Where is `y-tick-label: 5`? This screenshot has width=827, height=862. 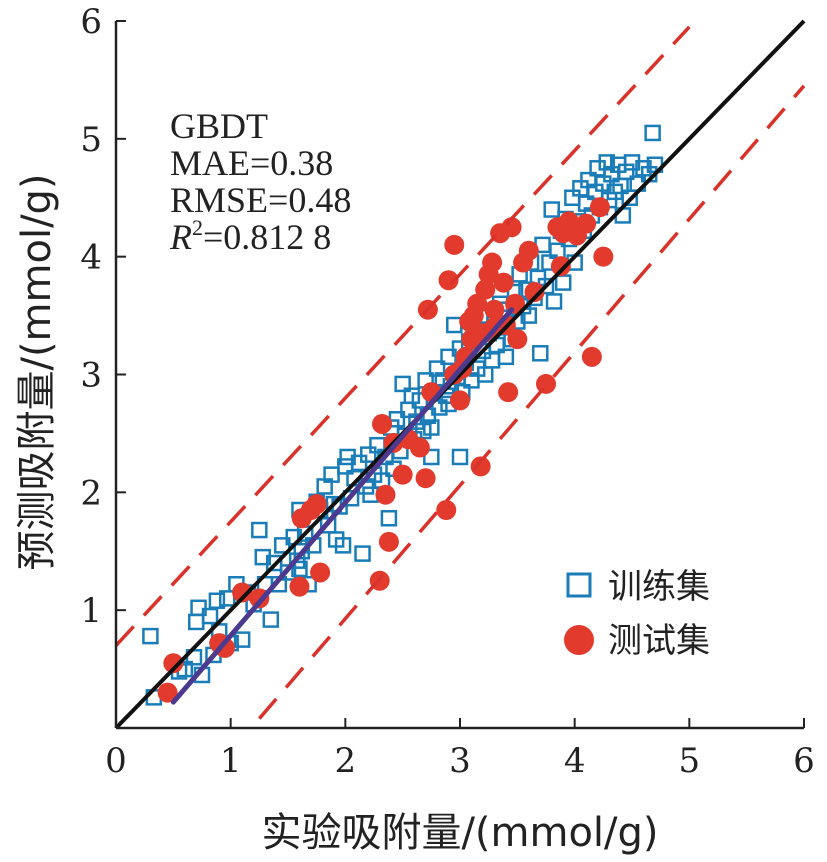
y-tick-label: 5 is located at coordinates (91, 140).